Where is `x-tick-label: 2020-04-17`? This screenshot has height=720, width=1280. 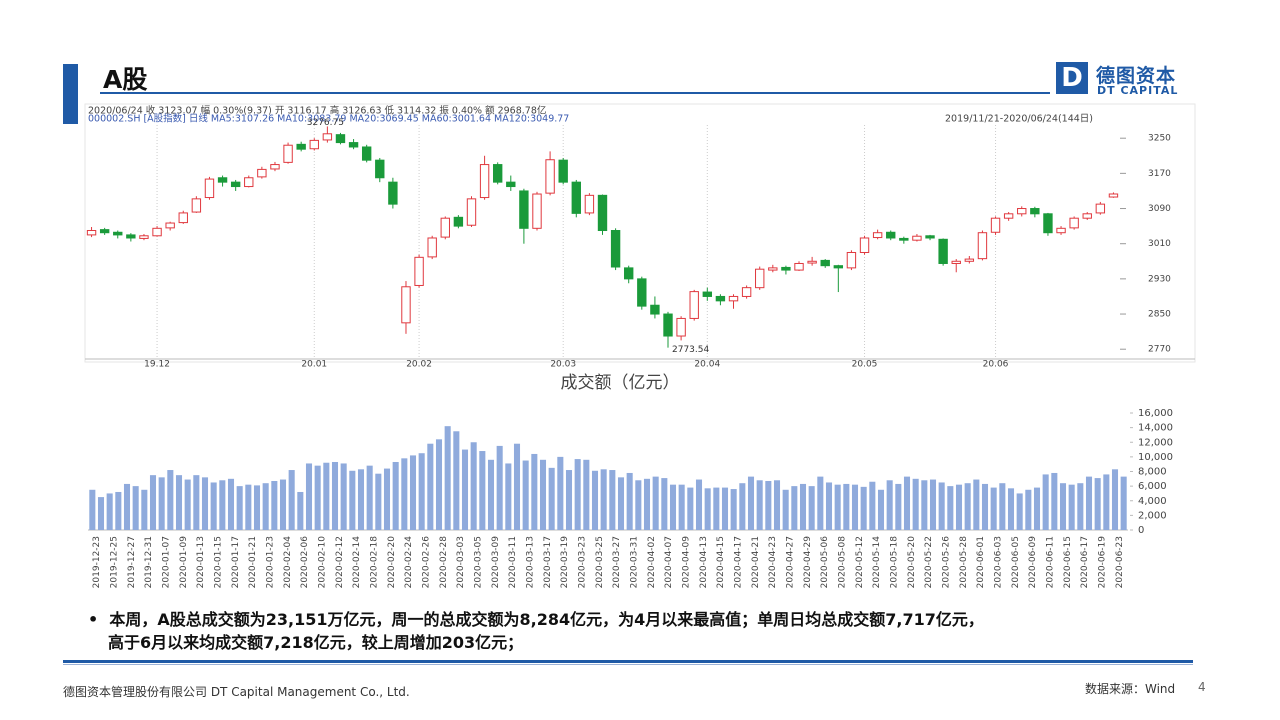
x-tick-label: 2020-04-17 is located at coordinates (739, 562).